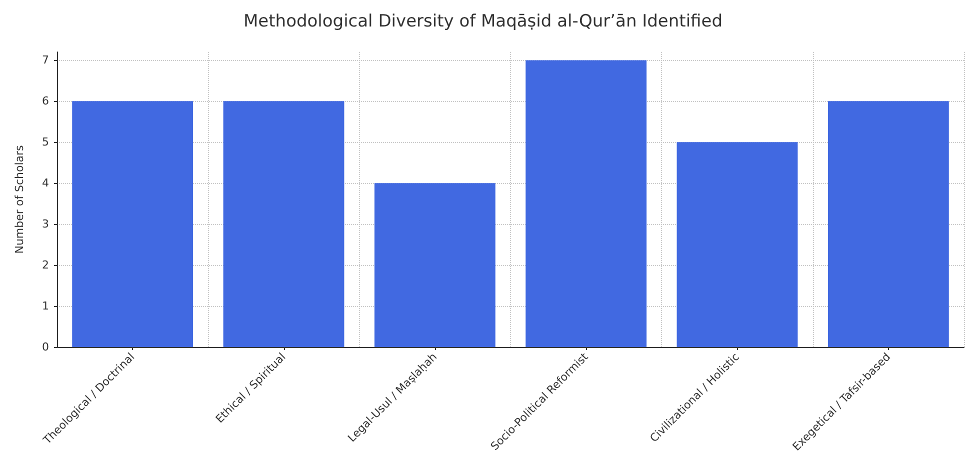 The image size is (966, 468). What do you see at coordinates (45, 142) in the screenshot?
I see `y-tick-label: 5` at bounding box center [45, 142].